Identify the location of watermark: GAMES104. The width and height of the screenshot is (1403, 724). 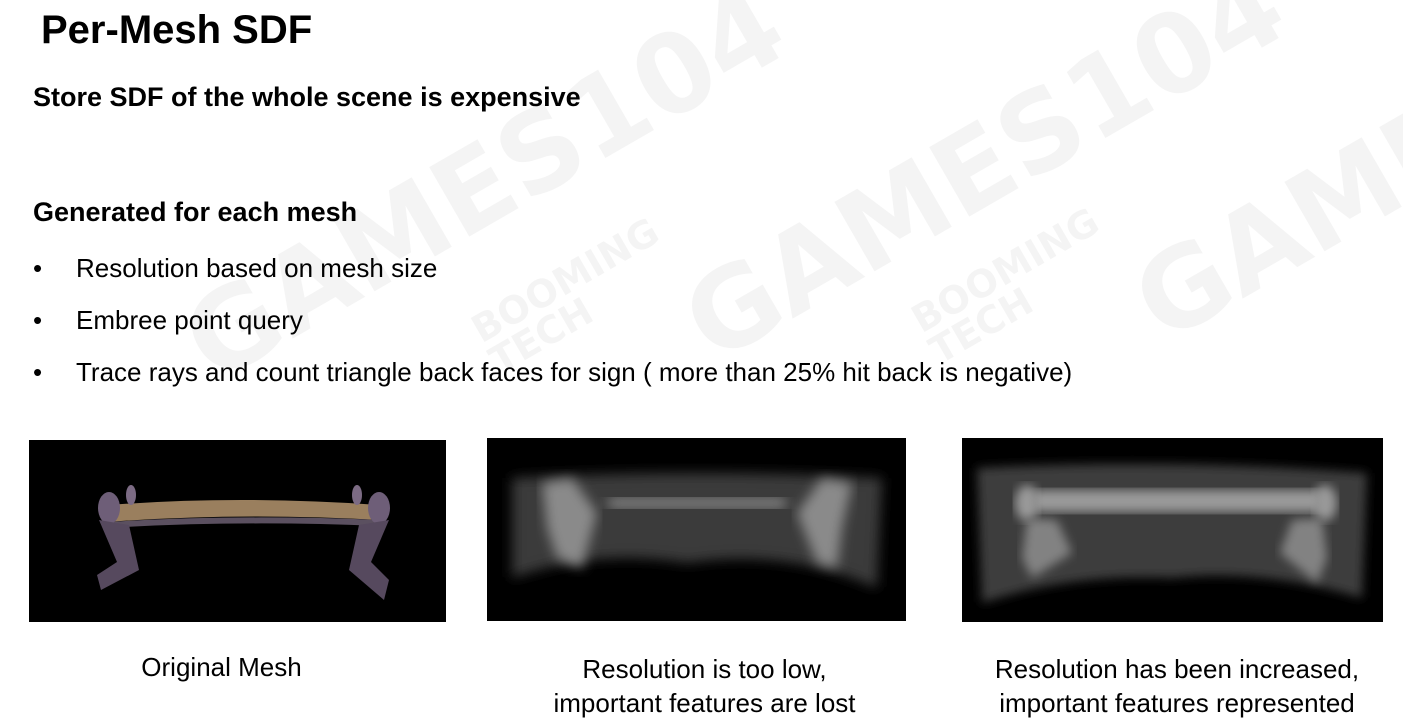
(1258, 183).